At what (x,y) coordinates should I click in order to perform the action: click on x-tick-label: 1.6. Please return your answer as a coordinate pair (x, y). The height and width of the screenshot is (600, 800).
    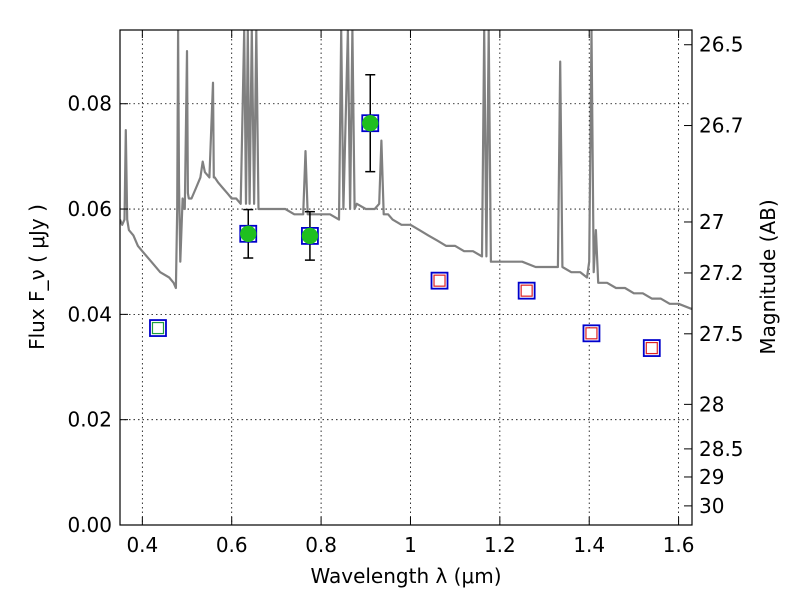
    Looking at the image, I should click on (679, 545).